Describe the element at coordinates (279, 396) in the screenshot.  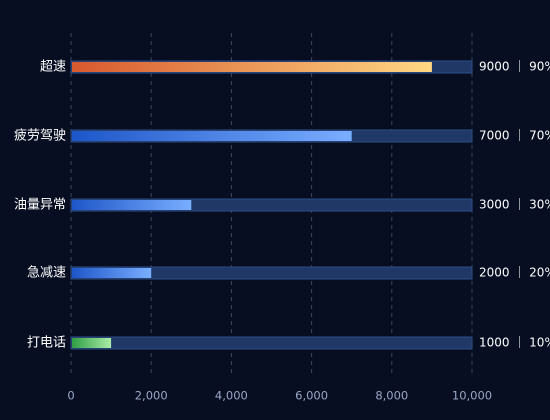
I see `x-axis: 0 2,000 4,000 6,000 8,000 10,000` at that location.